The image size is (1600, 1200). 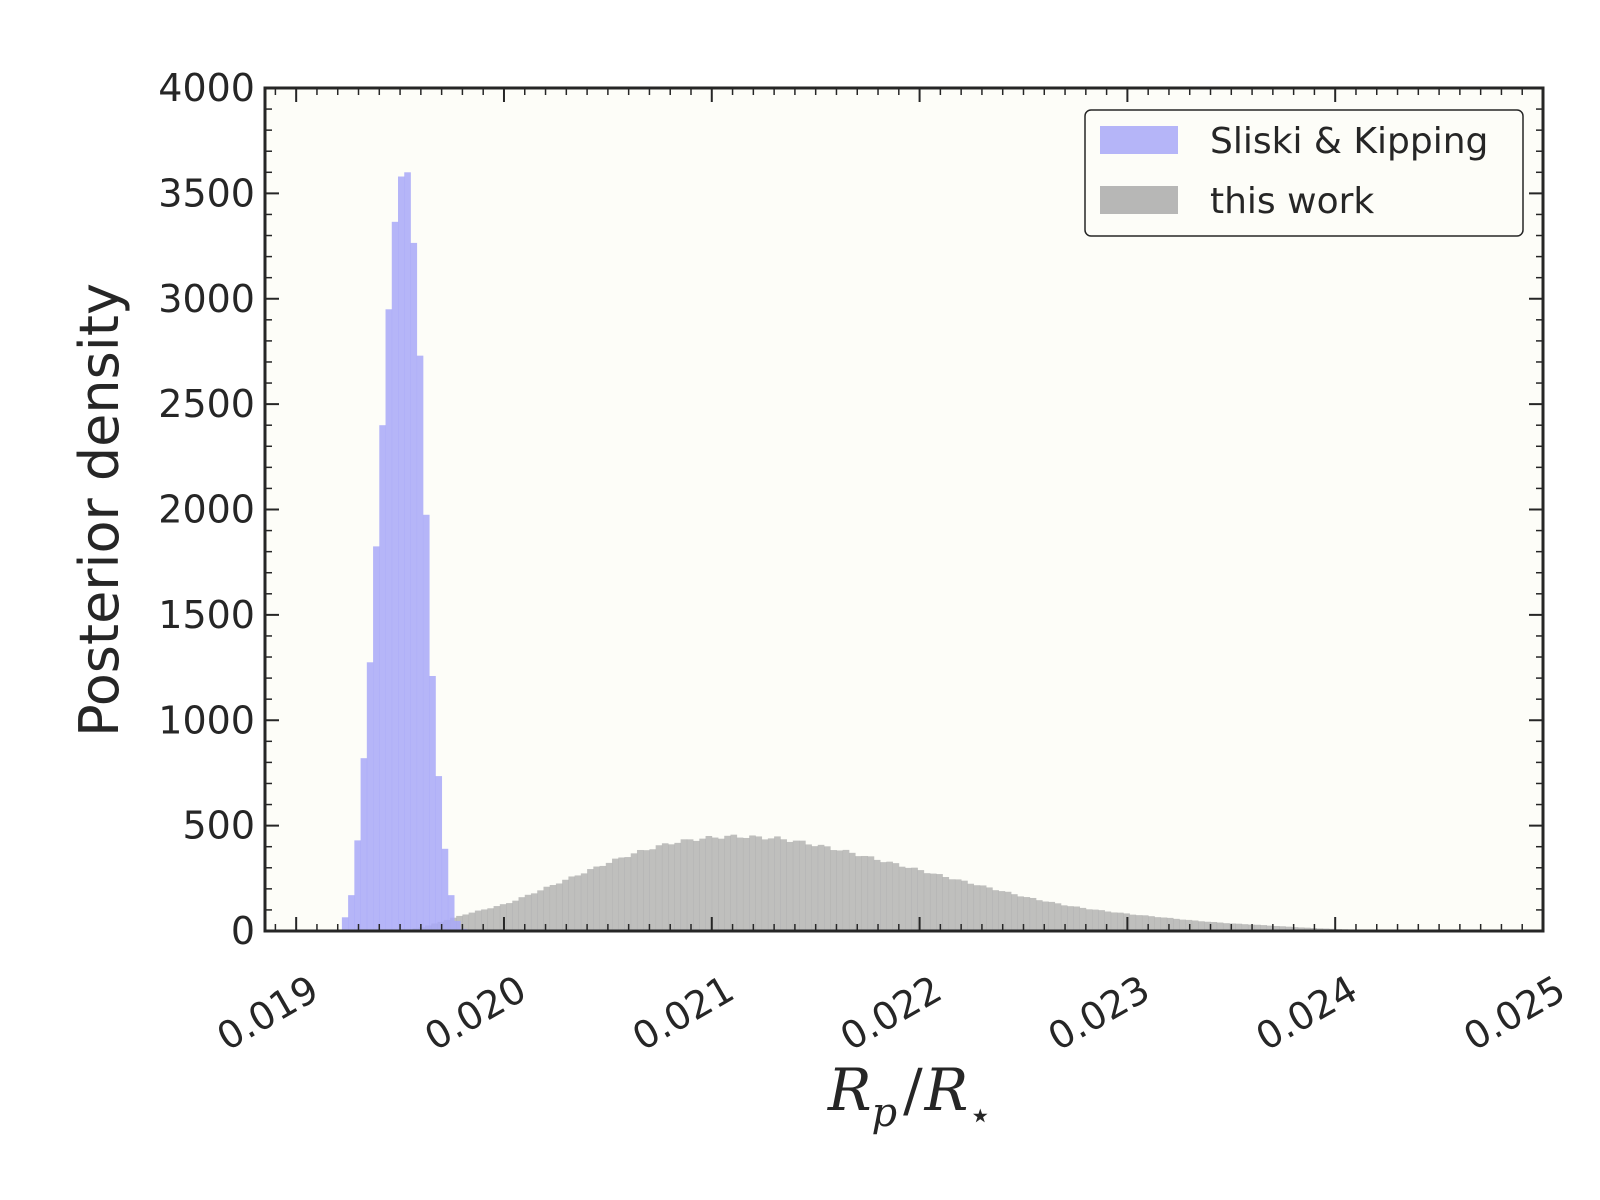 I want to click on x-axis-label-sub-star: ⋆, so click(x=980, y=1115).